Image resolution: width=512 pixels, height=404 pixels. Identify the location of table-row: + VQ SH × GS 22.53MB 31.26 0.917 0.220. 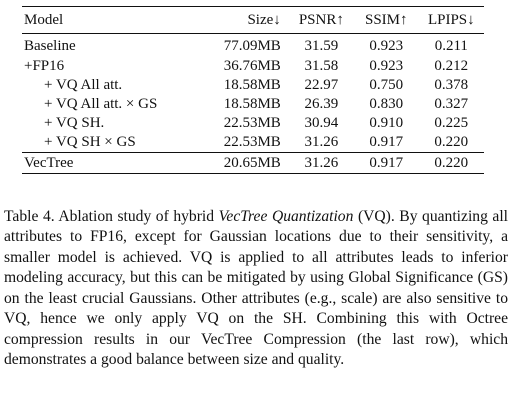
(253, 143).